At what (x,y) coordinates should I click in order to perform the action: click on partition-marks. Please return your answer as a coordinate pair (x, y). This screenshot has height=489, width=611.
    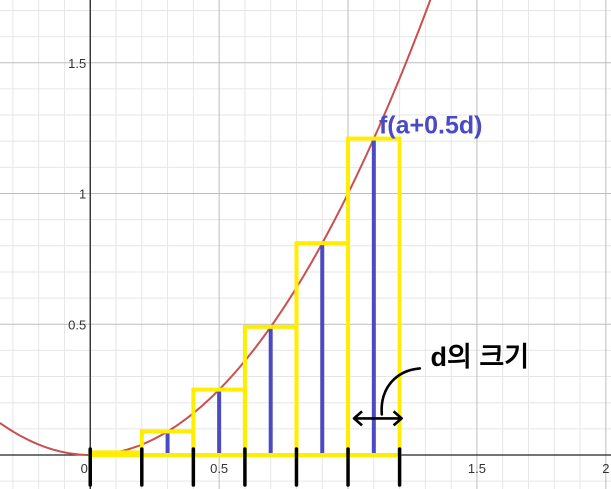
    Looking at the image, I should click on (245, 467).